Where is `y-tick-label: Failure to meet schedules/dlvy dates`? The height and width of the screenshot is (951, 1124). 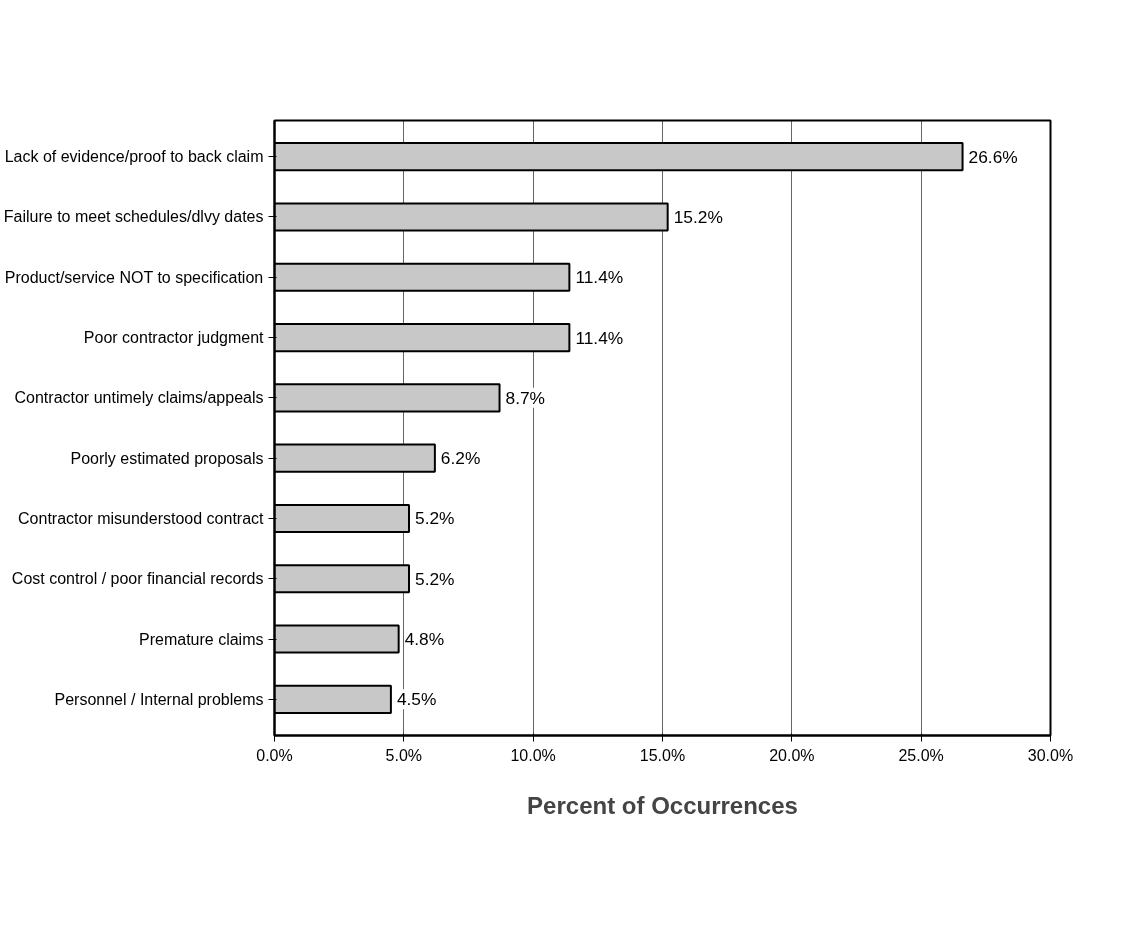 y-tick-label: Failure to meet schedules/dlvy dates is located at coordinates (133, 217).